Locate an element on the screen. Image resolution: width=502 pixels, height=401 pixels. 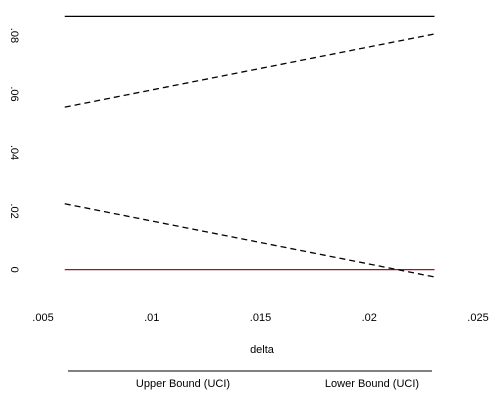
y-tick-label: .04 is located at coordinates (14, 152).